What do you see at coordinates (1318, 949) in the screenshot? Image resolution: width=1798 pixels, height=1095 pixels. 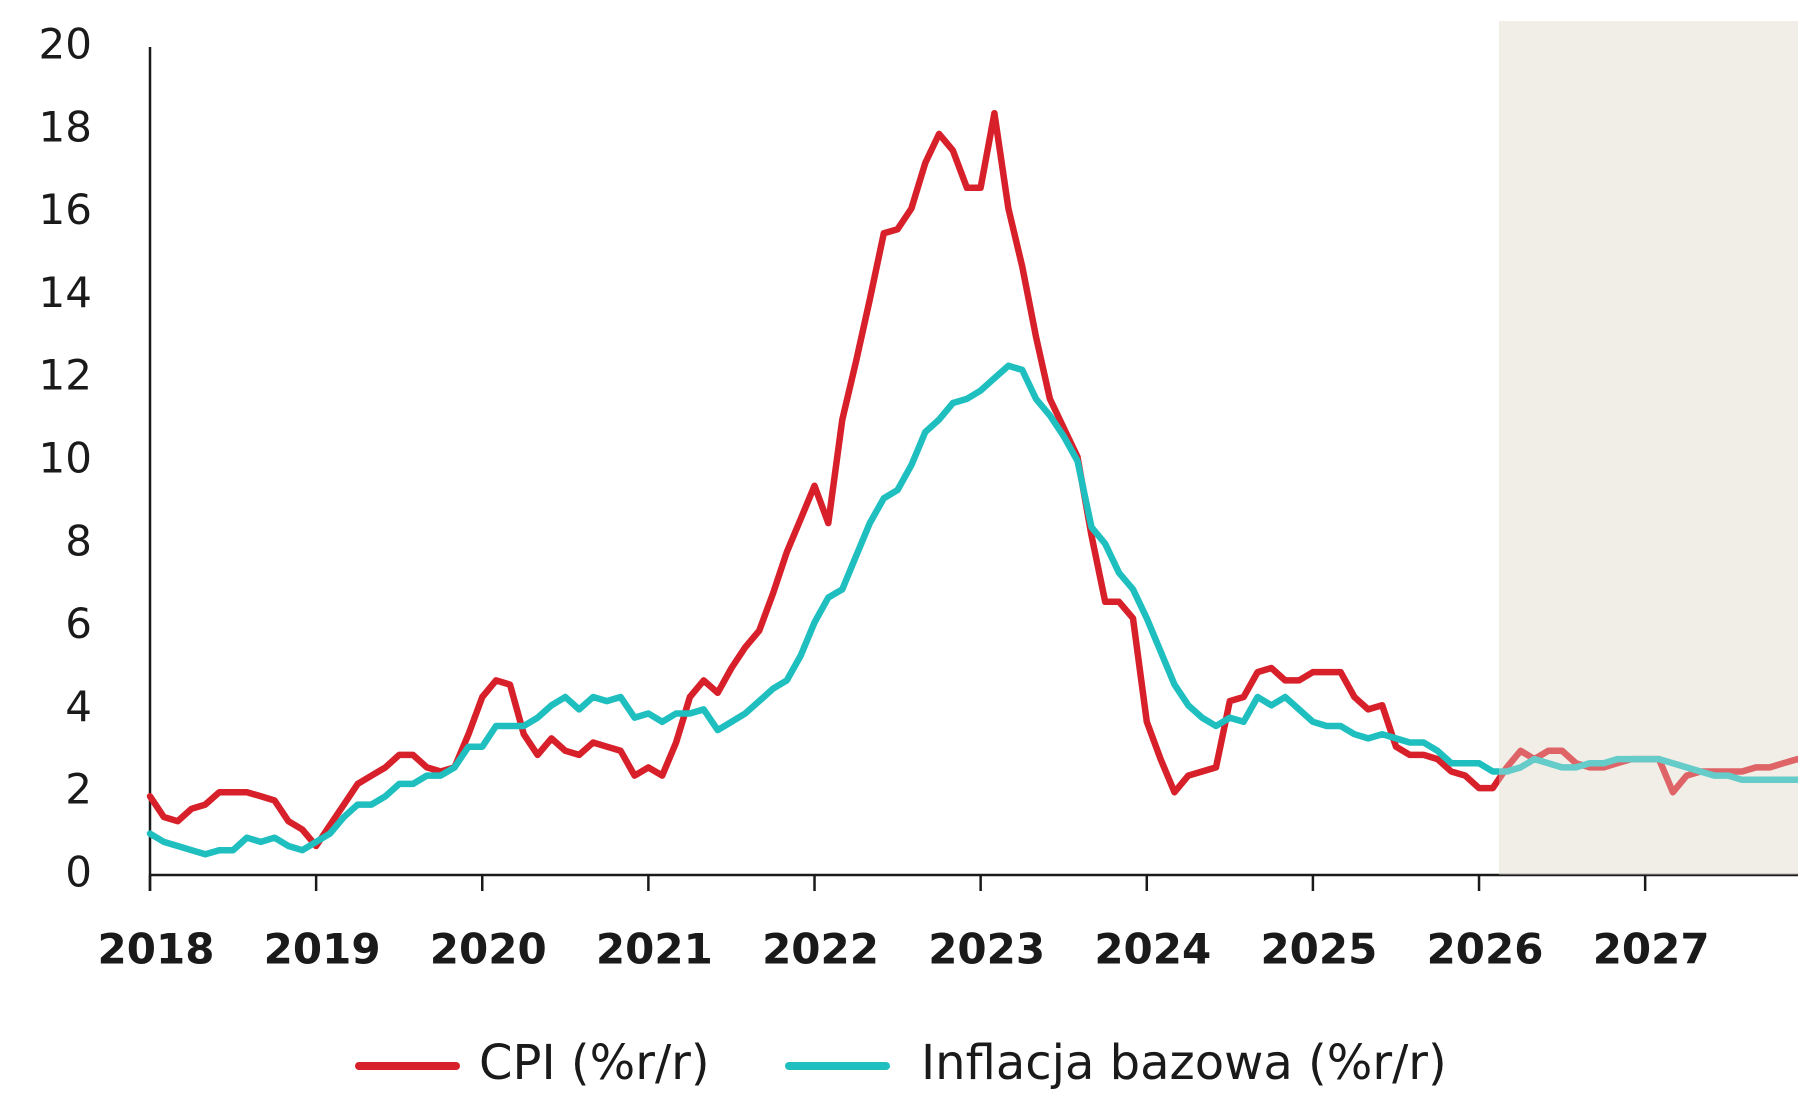 I see `x-tick-label: 2025` at bounding box center [1318, 949].